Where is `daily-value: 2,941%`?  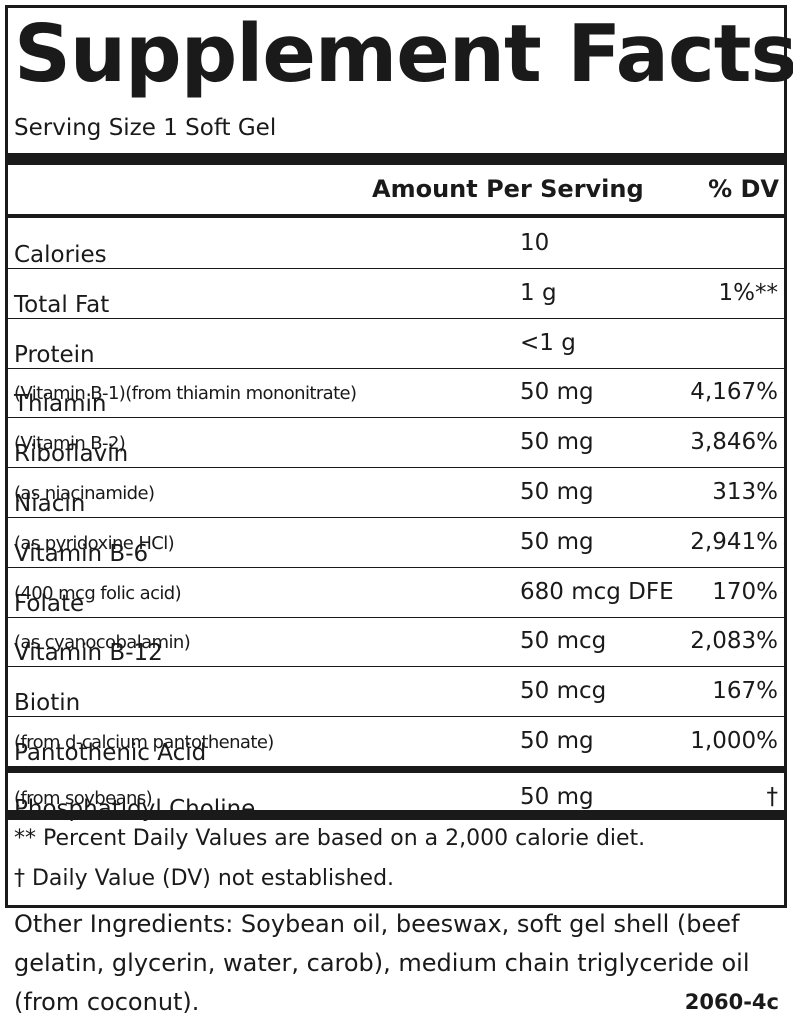
daily-value: 2,941% is located at coordinates (734, 541).